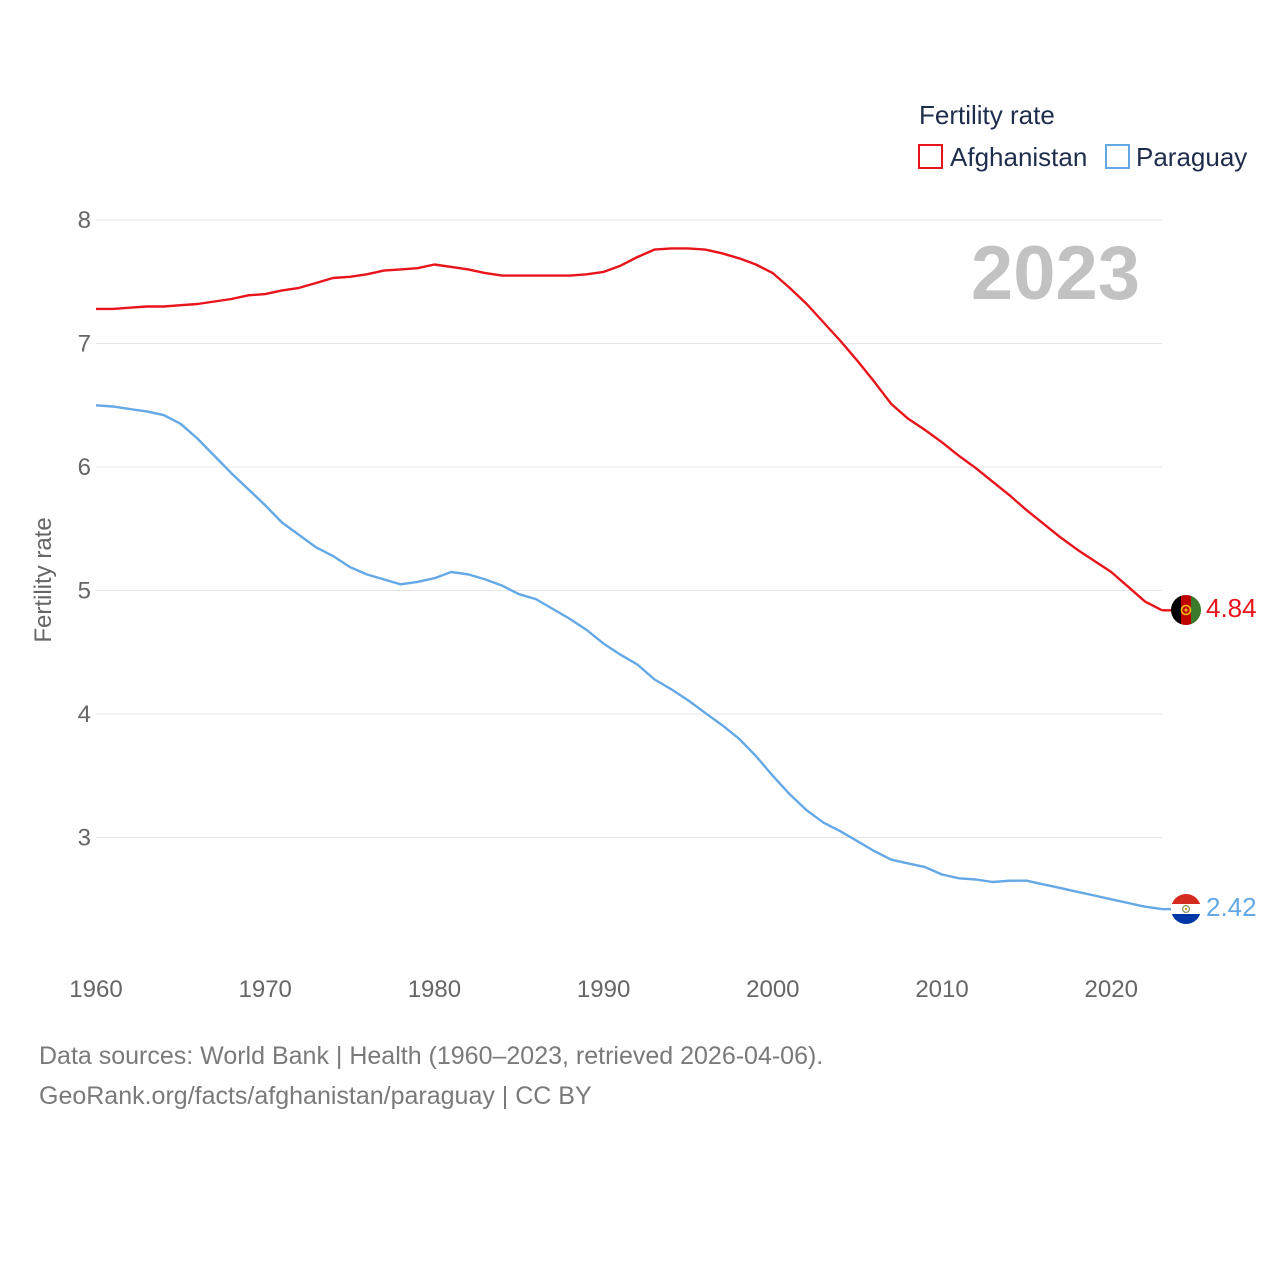 The image size is (1280, 1280). Describe the element at coordinates (84, 467) in the screenshot. I see `y-tick-label: 6` at that location.